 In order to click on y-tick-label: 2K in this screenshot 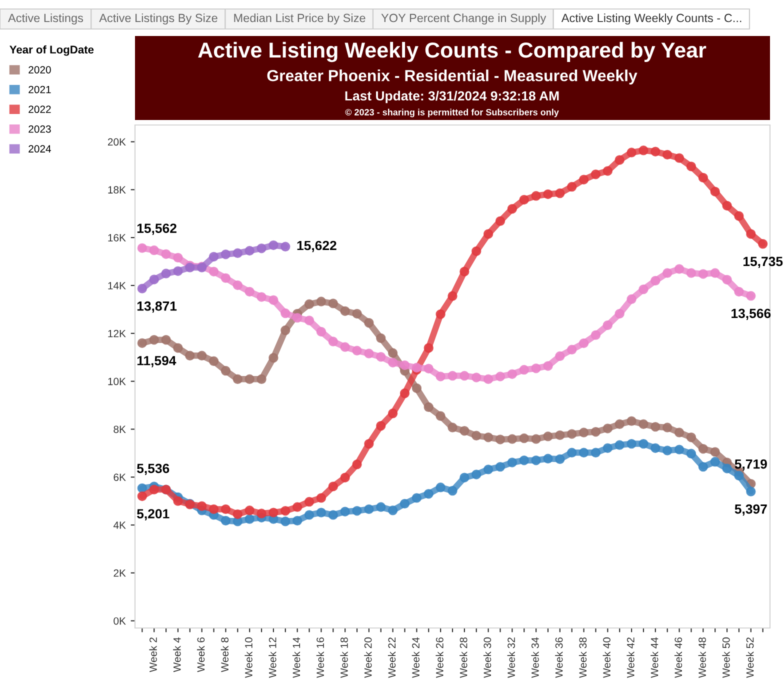, I will do `click(120, 573)`.